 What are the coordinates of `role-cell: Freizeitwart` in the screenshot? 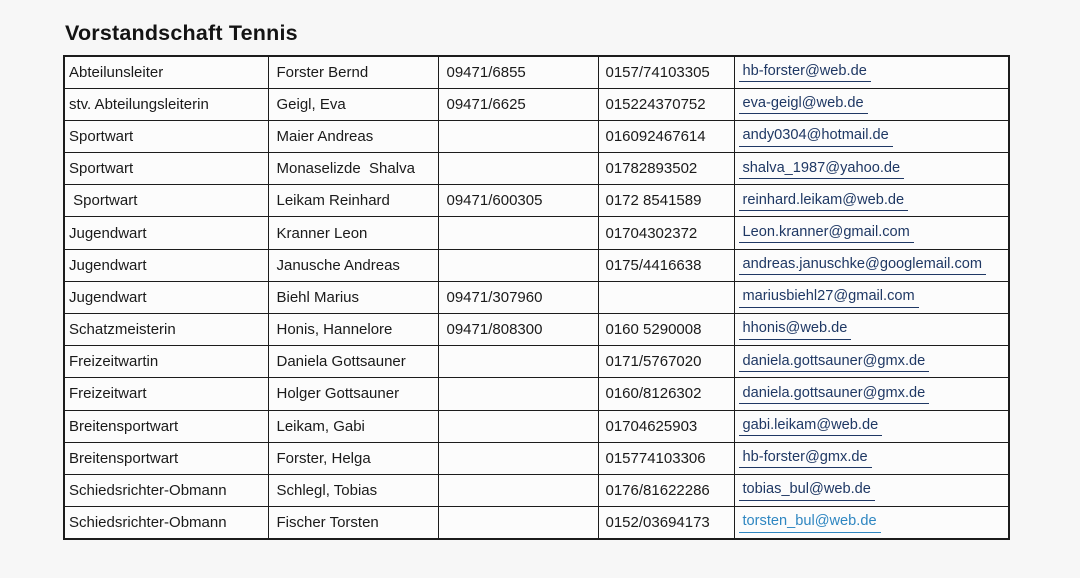 It's located at (166, 394).